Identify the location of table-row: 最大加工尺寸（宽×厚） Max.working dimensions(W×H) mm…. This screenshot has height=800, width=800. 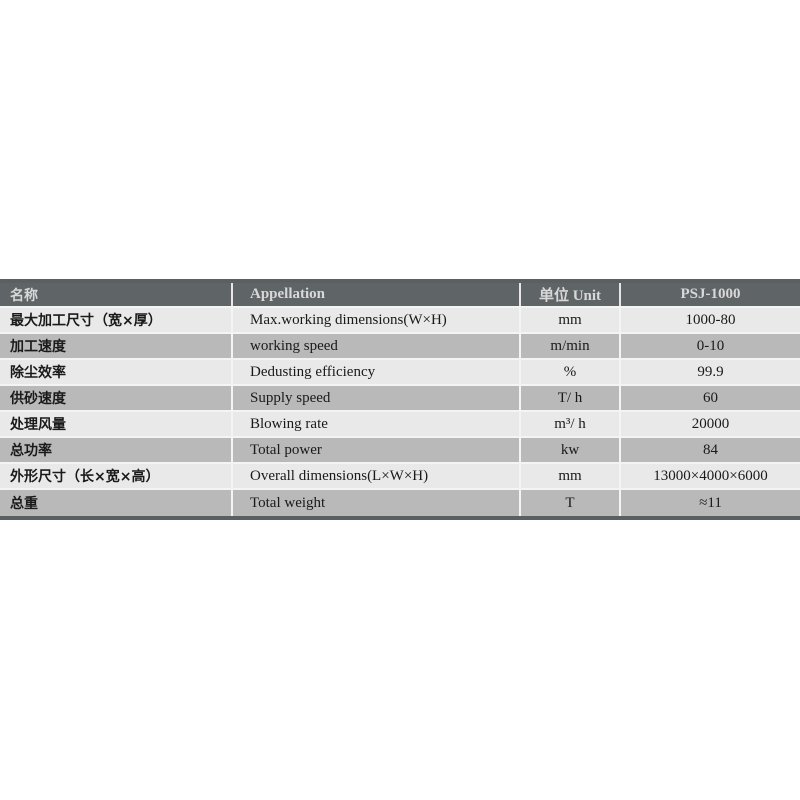
(400, 321).